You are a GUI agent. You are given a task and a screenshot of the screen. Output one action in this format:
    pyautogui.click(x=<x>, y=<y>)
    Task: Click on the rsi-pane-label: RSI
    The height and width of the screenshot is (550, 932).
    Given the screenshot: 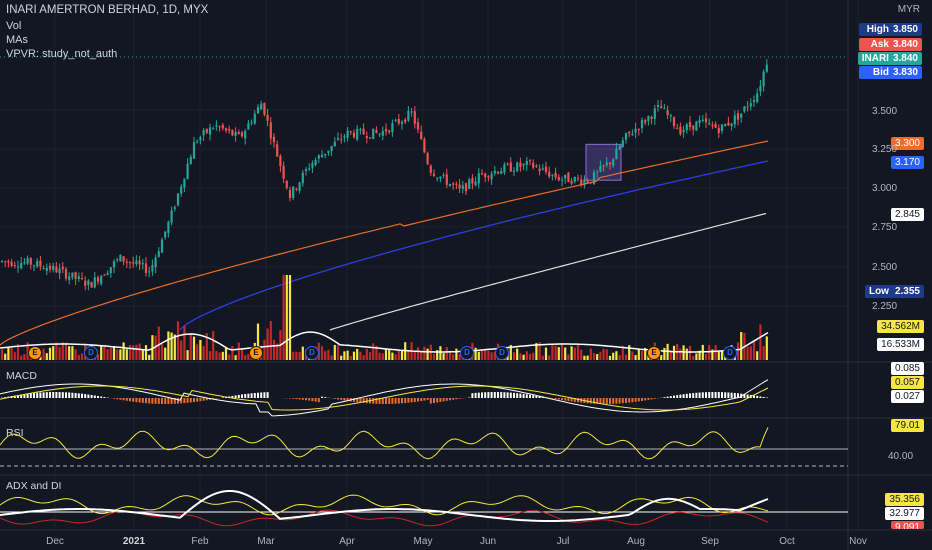 What is the action you would take?
    pyautogui.click(x=15, y=433)
    